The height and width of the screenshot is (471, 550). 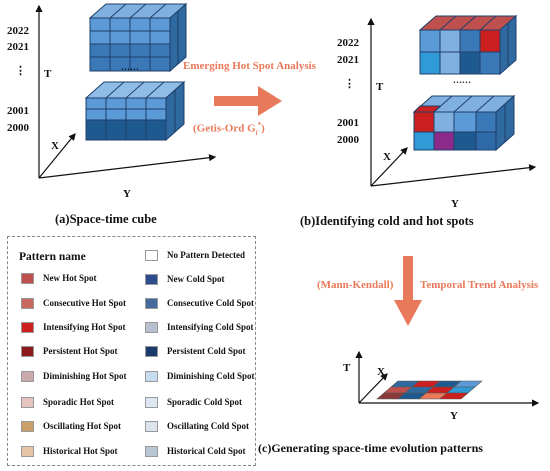 What do you see at coordinates (84, 303) in the screenshot?
I see `legend-label-left-1: Consecutive Hot Spot` at bounding box center [84, 303].